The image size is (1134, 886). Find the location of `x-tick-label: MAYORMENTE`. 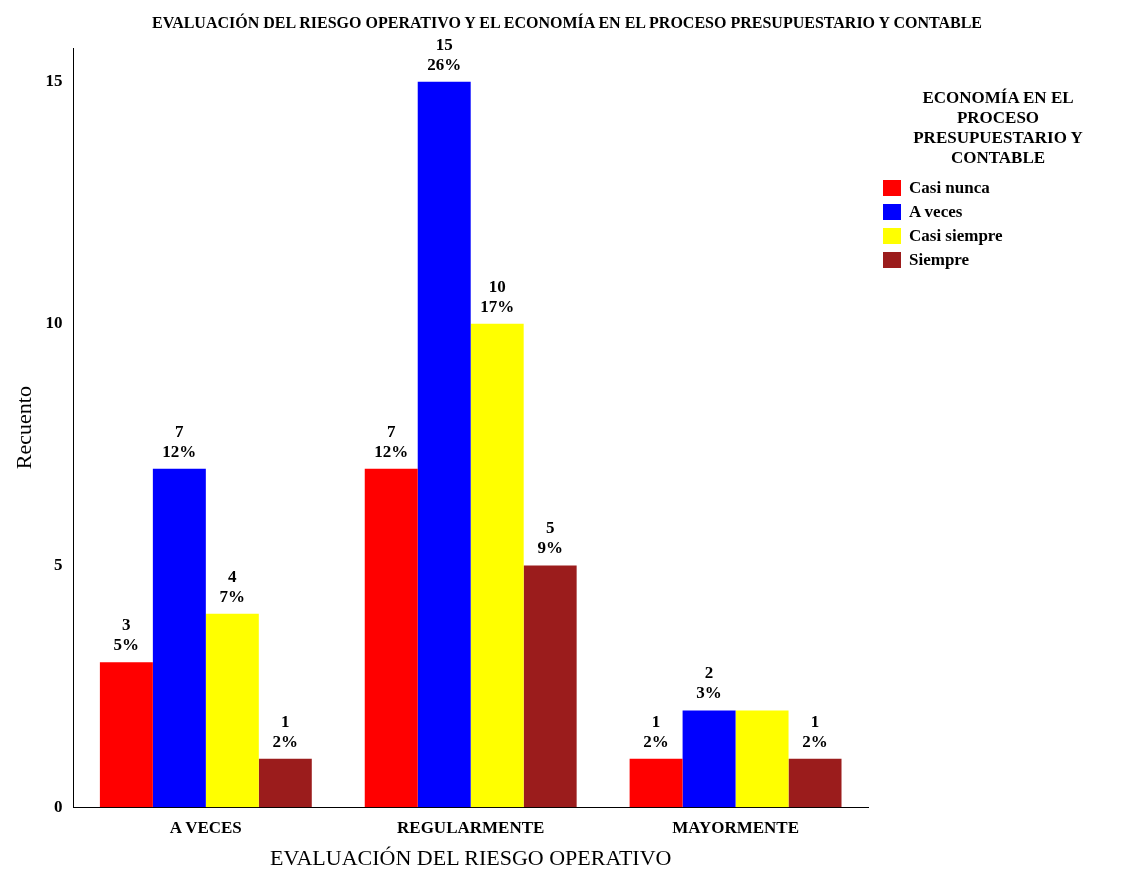

x-tick-label: MAYORMENTE is located at coordinates (736, 827).